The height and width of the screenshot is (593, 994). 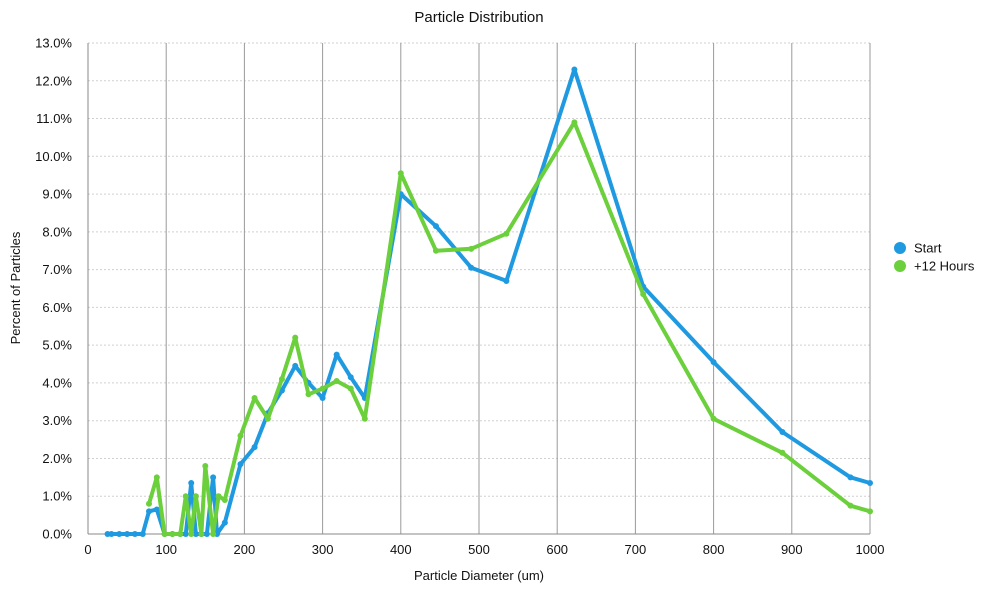 What do you see at coordinates (944, 266) in the screenshot?
I see `legend-label: +12 Hours` at bounding box center [944, 266].